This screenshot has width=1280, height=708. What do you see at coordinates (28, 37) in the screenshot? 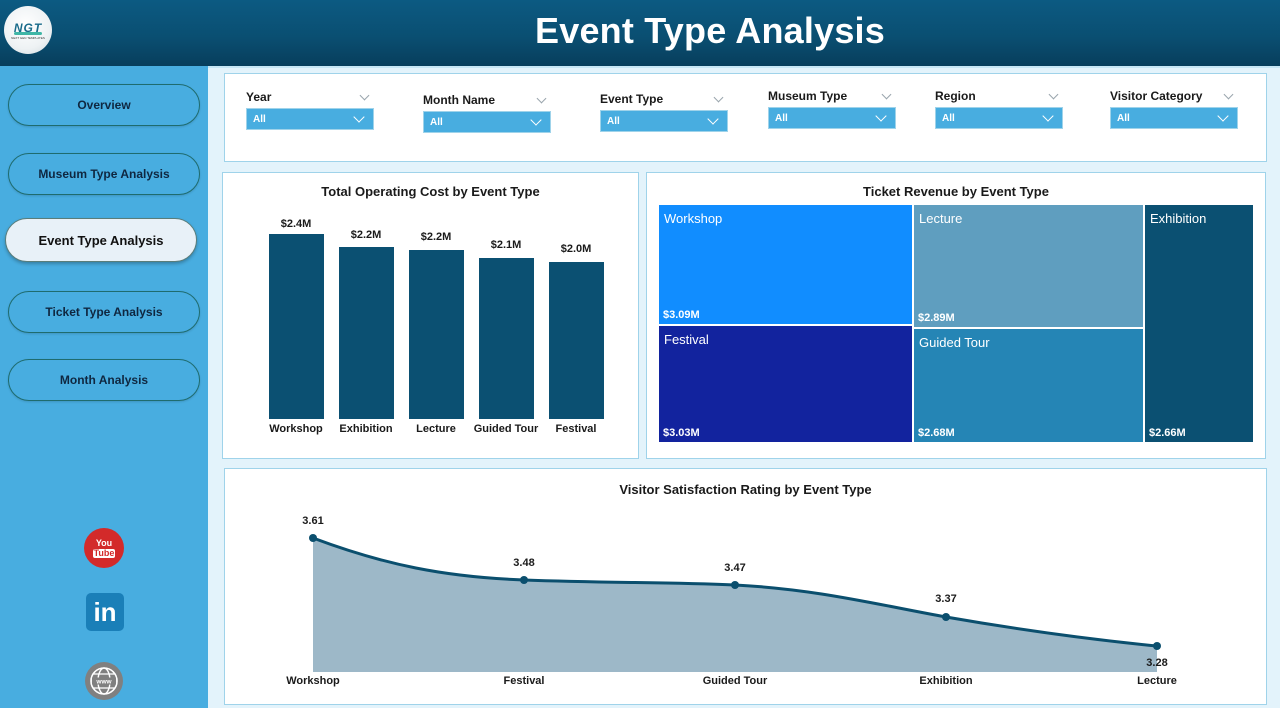
I see `logo-subtext: NEXT GEN TEMPLATES` at bounding box center [28, 37].